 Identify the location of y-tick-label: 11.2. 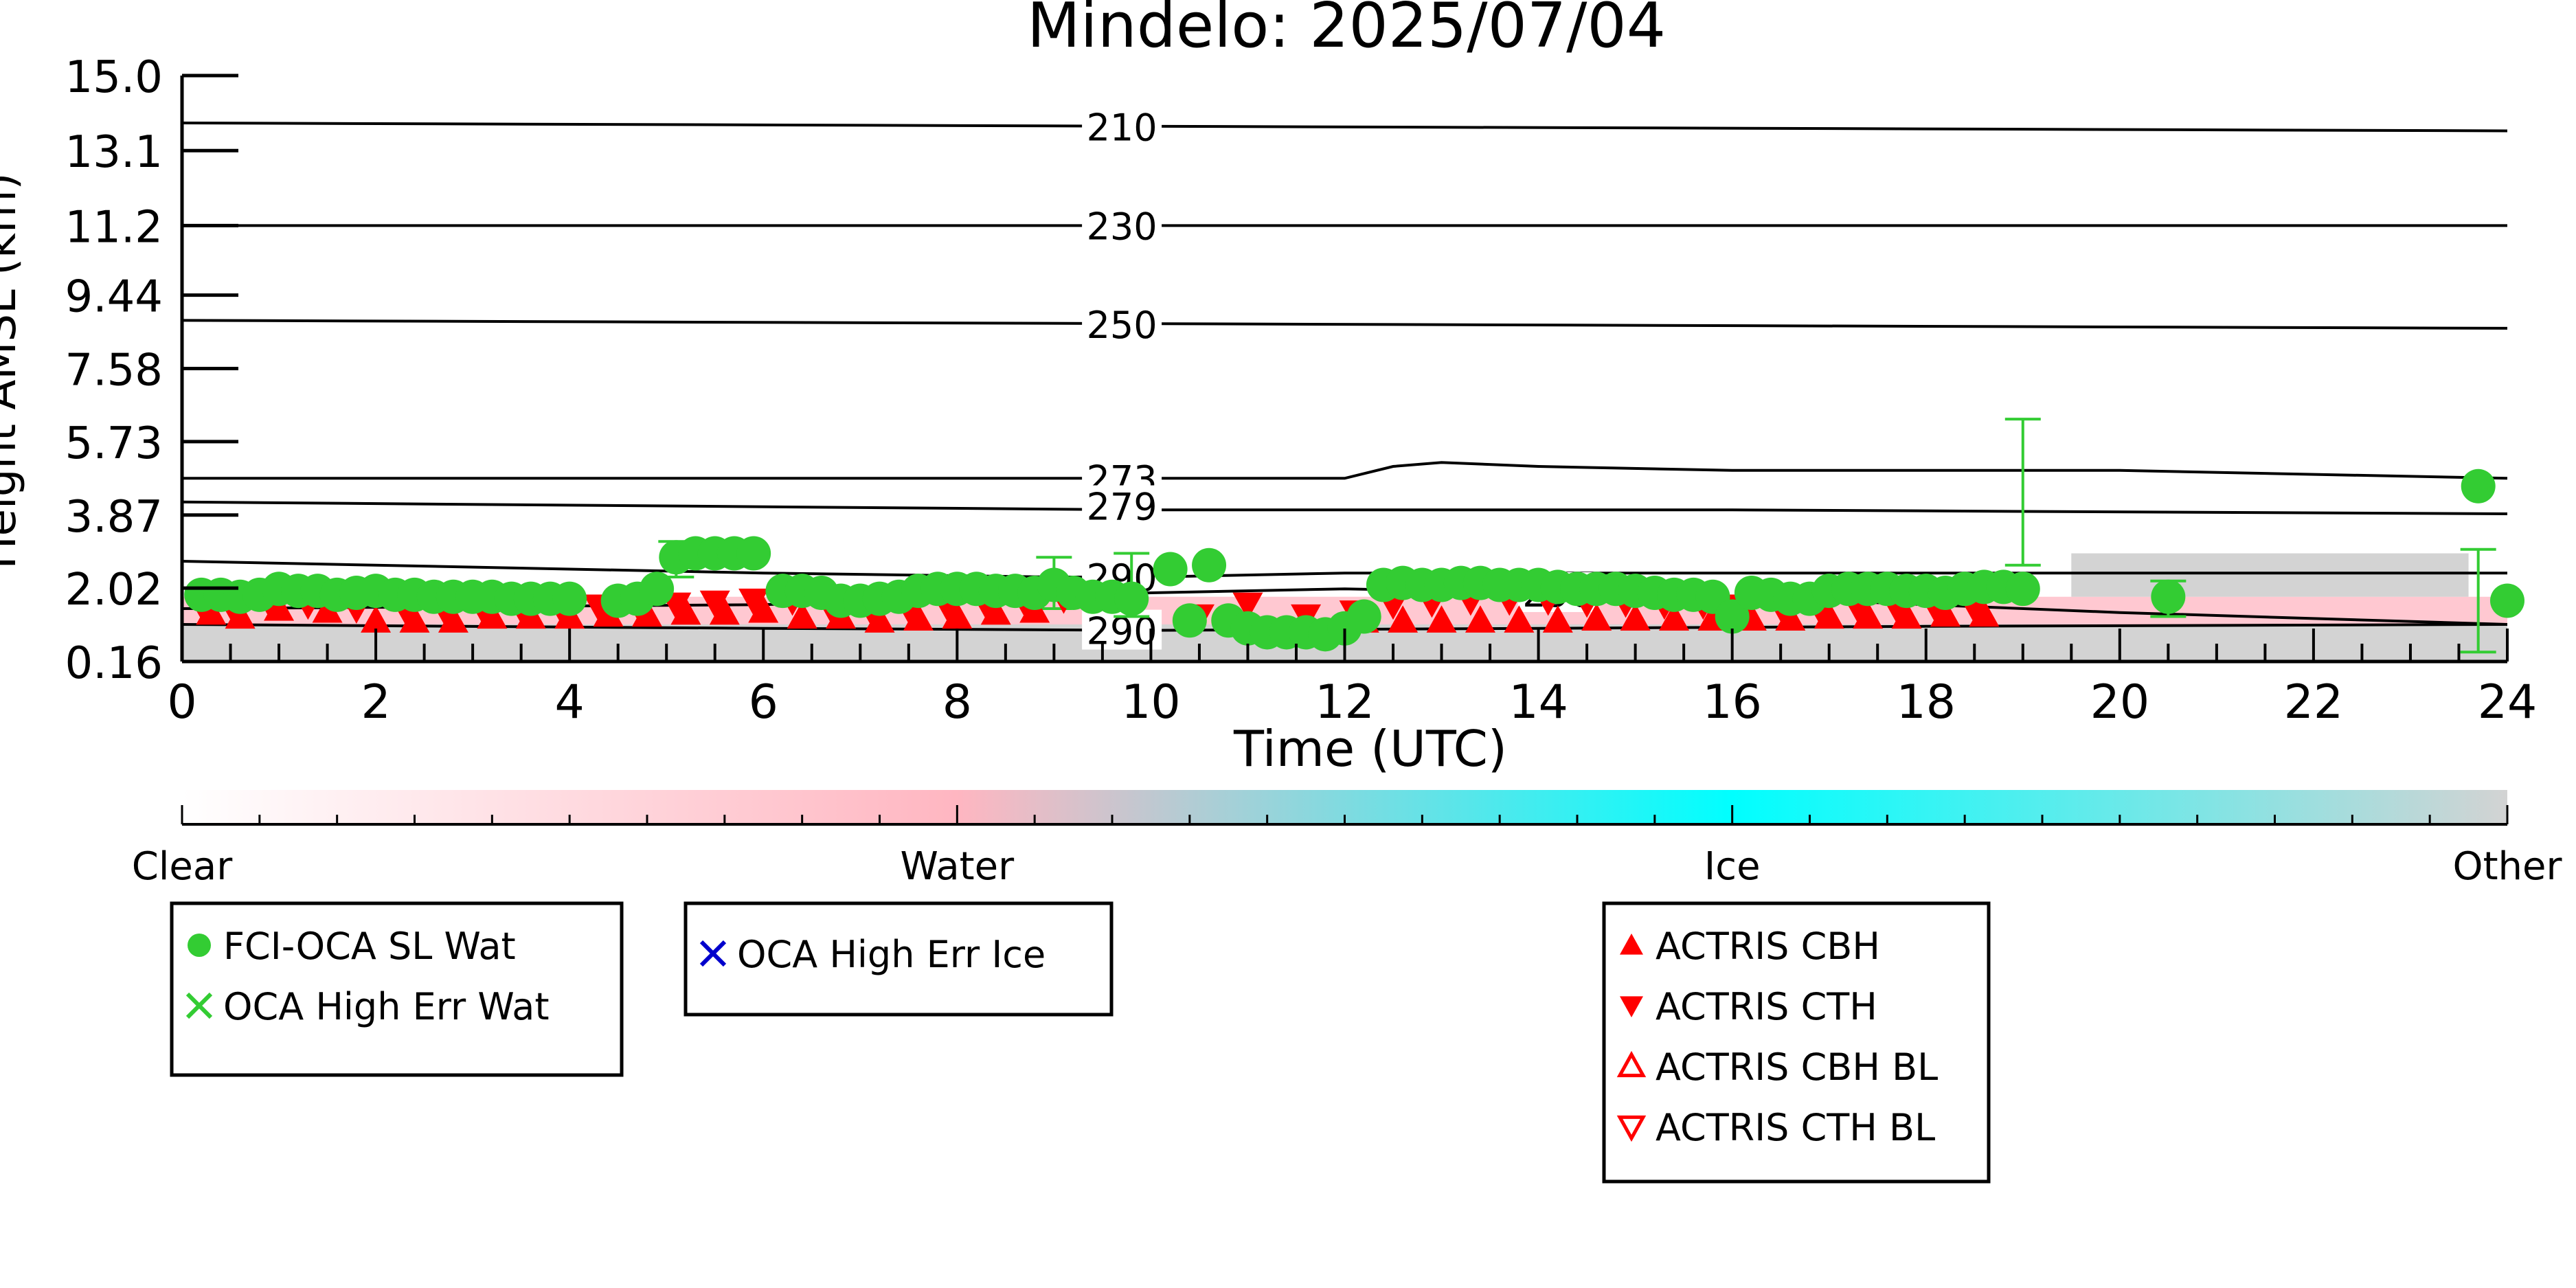
(114, 227).